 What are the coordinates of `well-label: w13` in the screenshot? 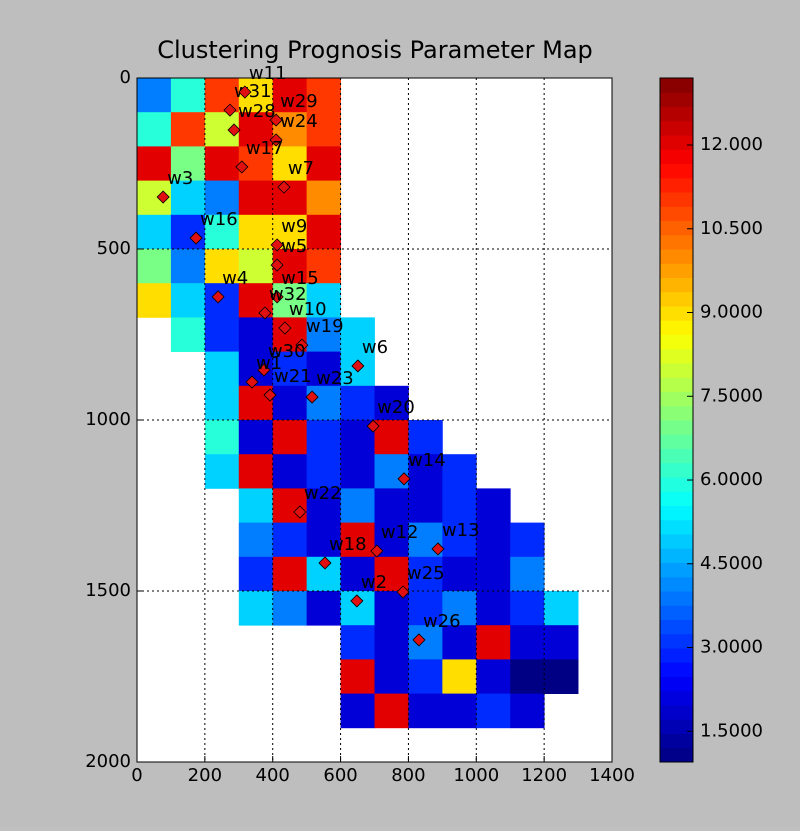 It's located at (461, 530).